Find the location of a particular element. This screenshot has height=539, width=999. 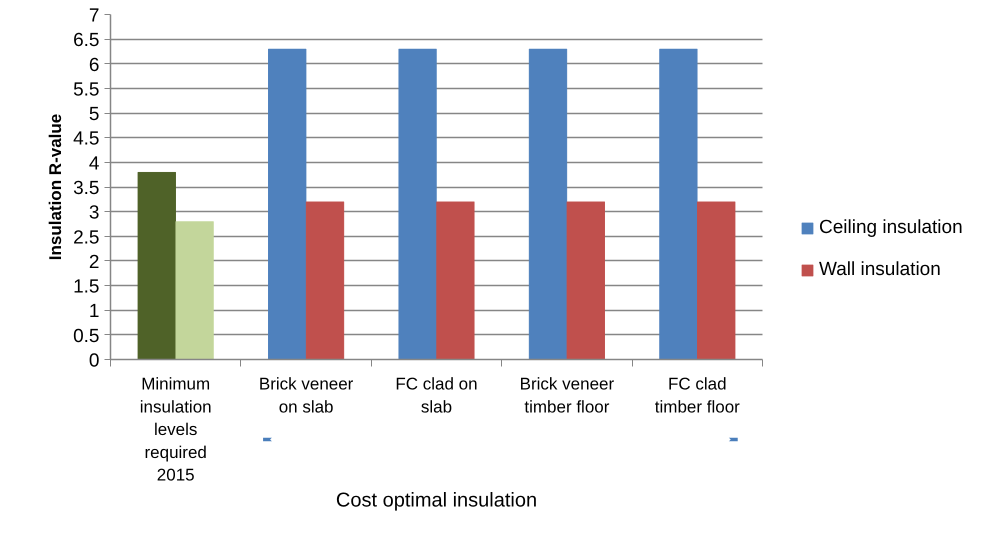

x-tick-label: Brick veneer on slab is located at coordinates (306, 395).